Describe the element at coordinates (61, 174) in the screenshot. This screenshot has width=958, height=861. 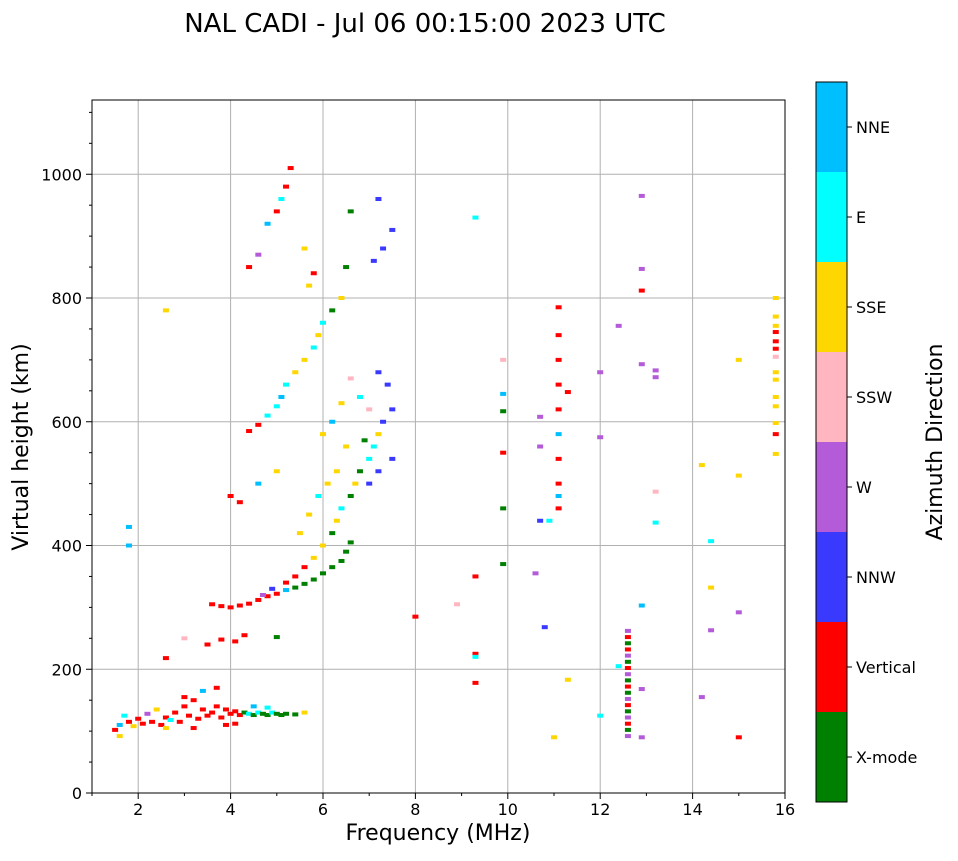
I see `y-tick-label: 1000` at that location.